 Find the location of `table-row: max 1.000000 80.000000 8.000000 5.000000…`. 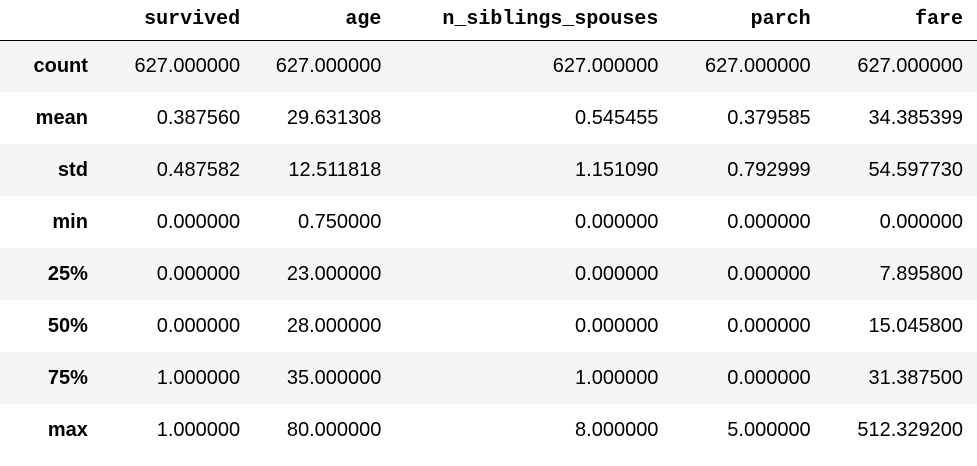

table-row: max 1.000000 80.000000 8.000000 5.000000… is located at coordinates (488, 430).